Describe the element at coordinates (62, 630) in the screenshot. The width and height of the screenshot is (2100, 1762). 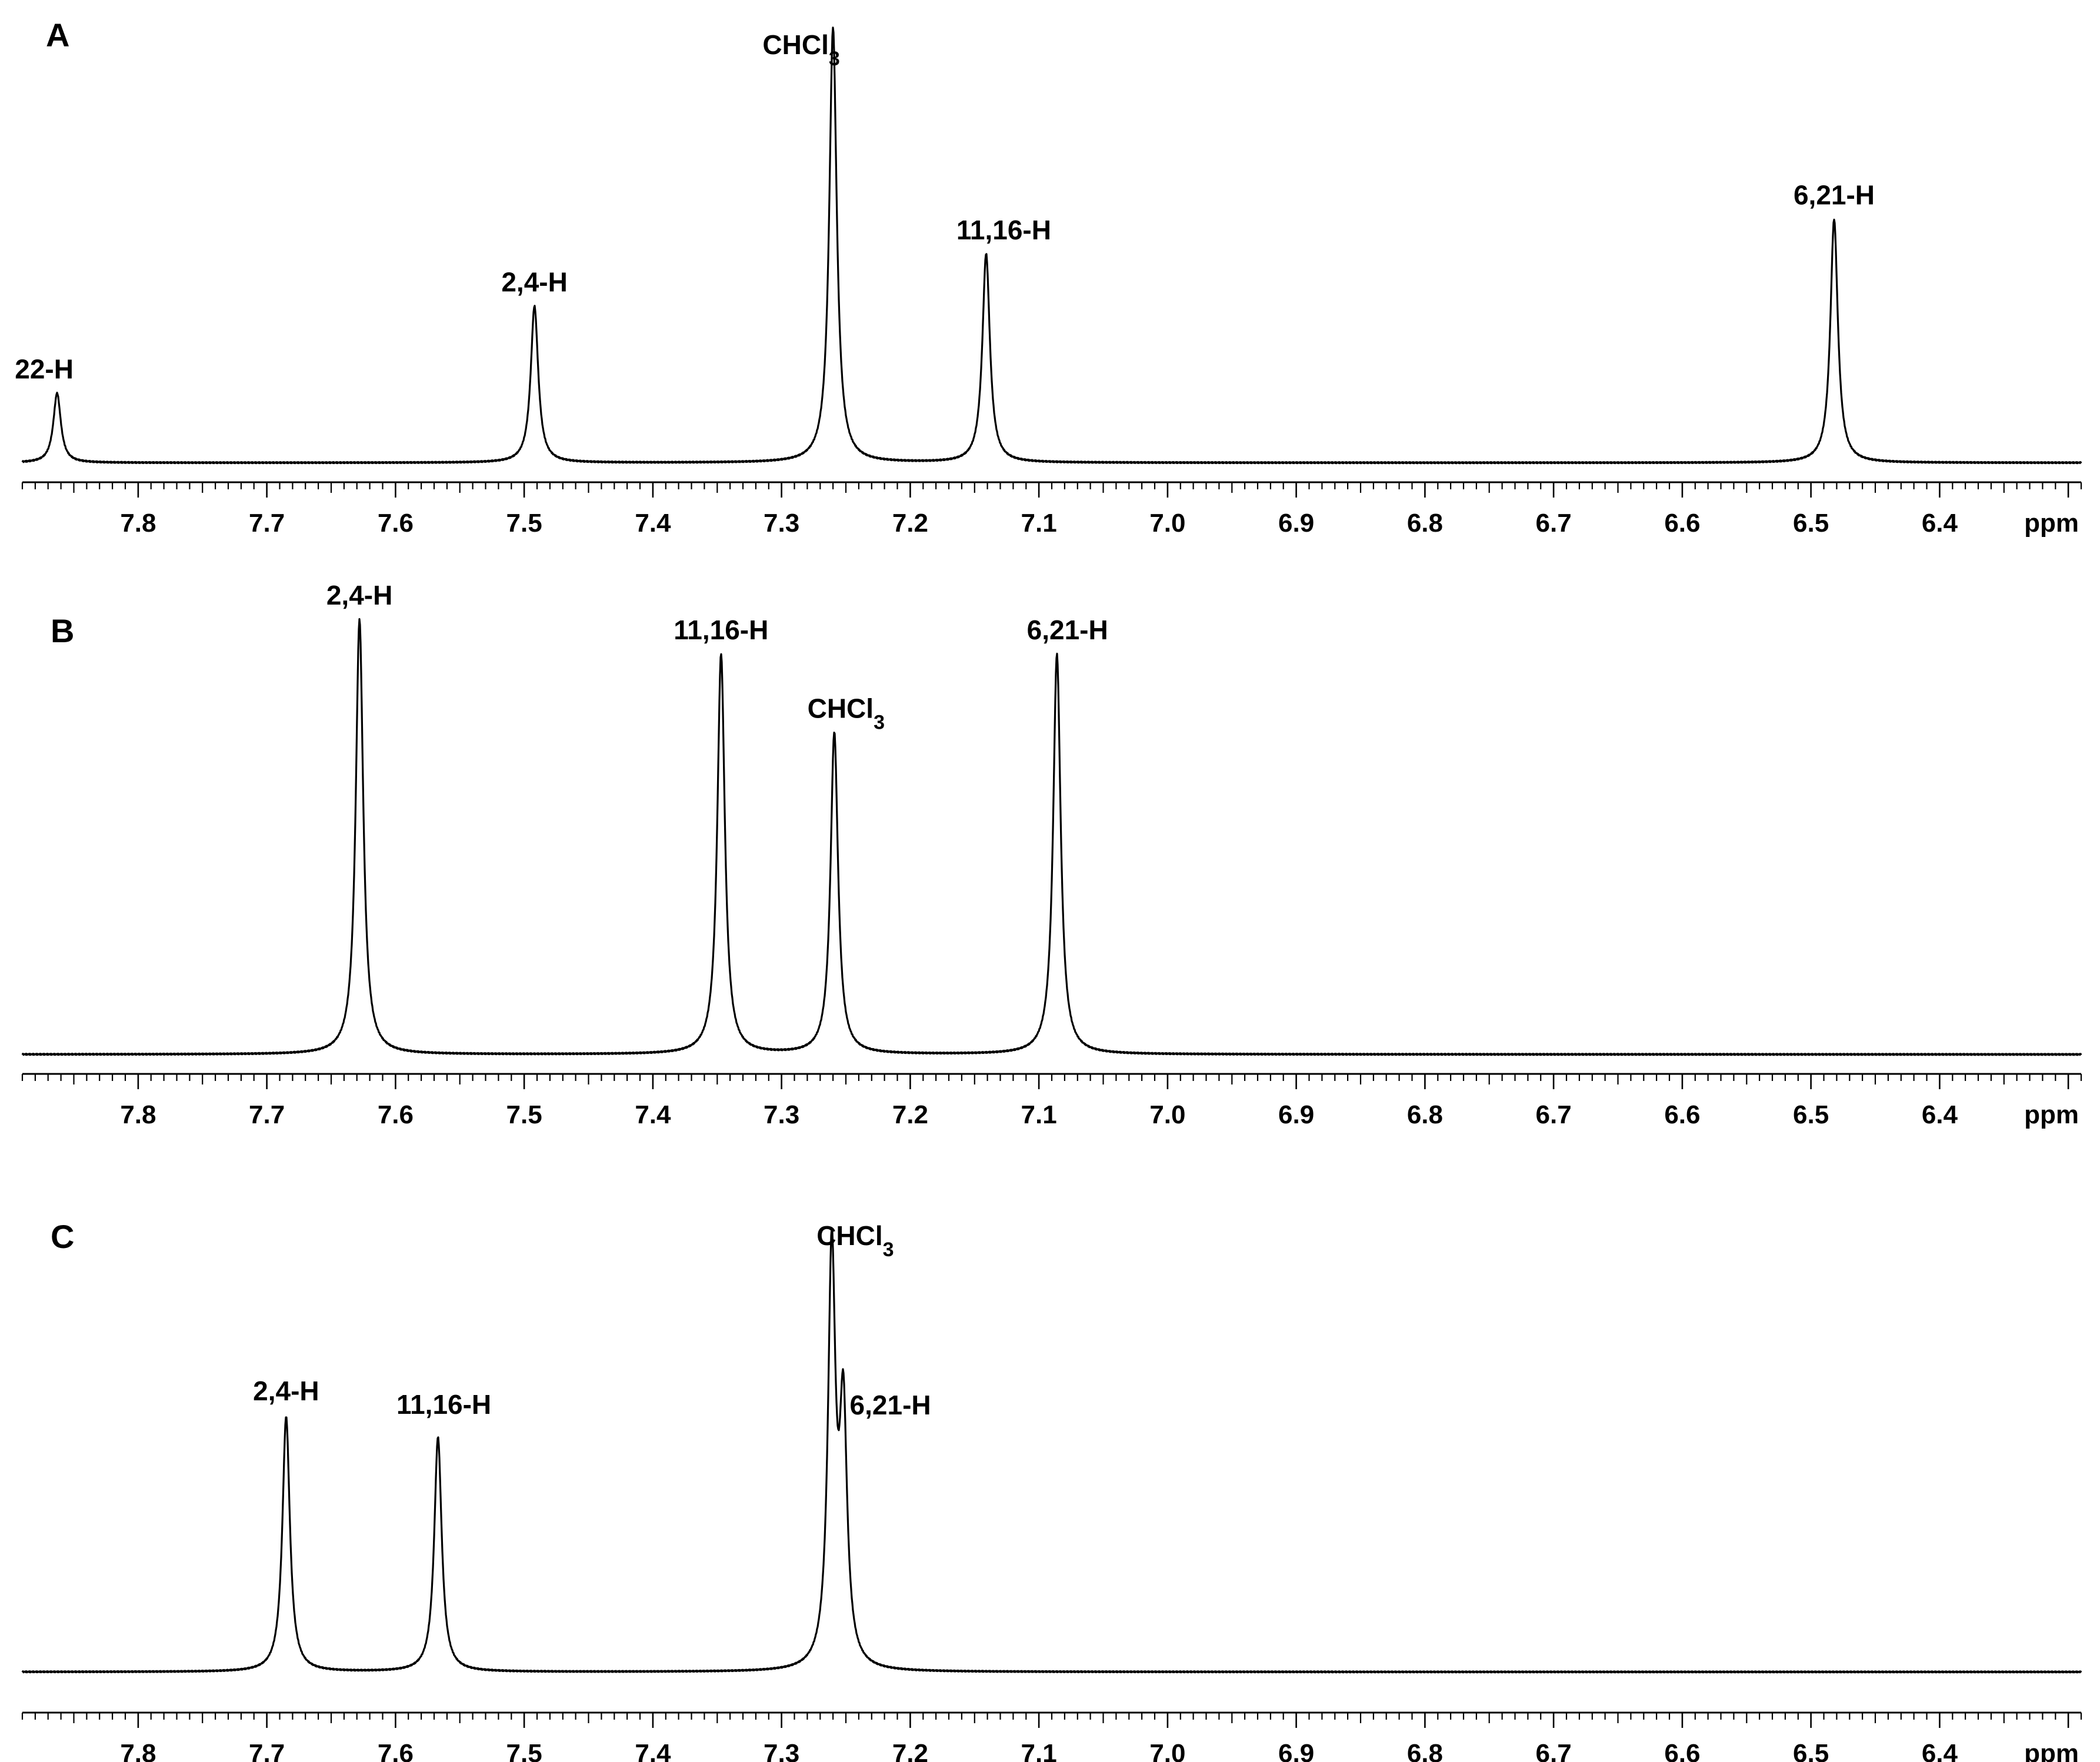
I see `panel-label-b: B` at that location.